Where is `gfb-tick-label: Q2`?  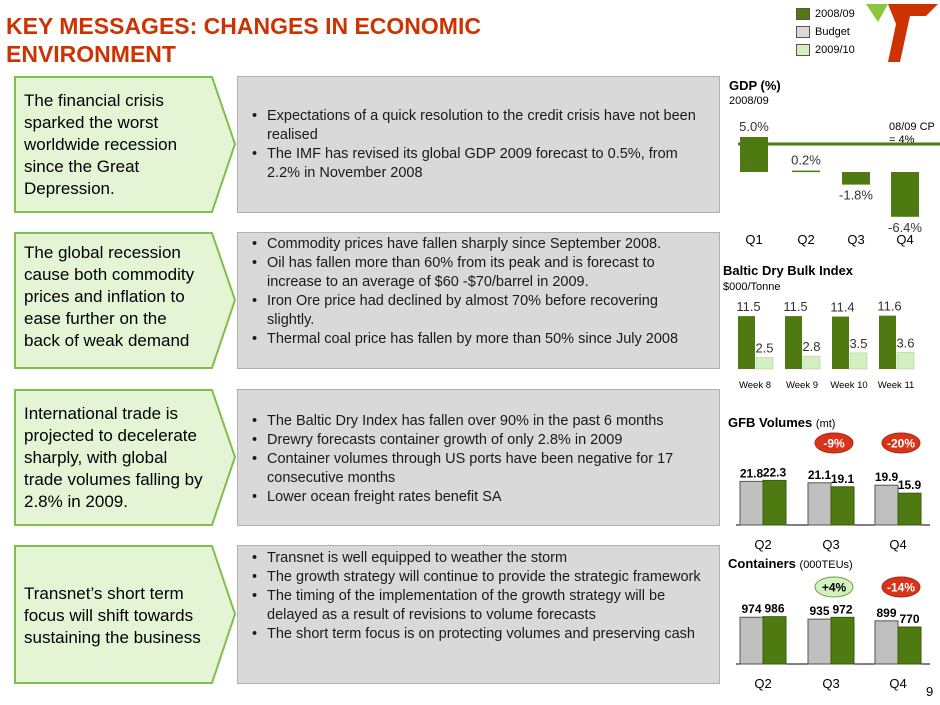
gfb-tick-label: Q2 is located at coordinates (762, 544).